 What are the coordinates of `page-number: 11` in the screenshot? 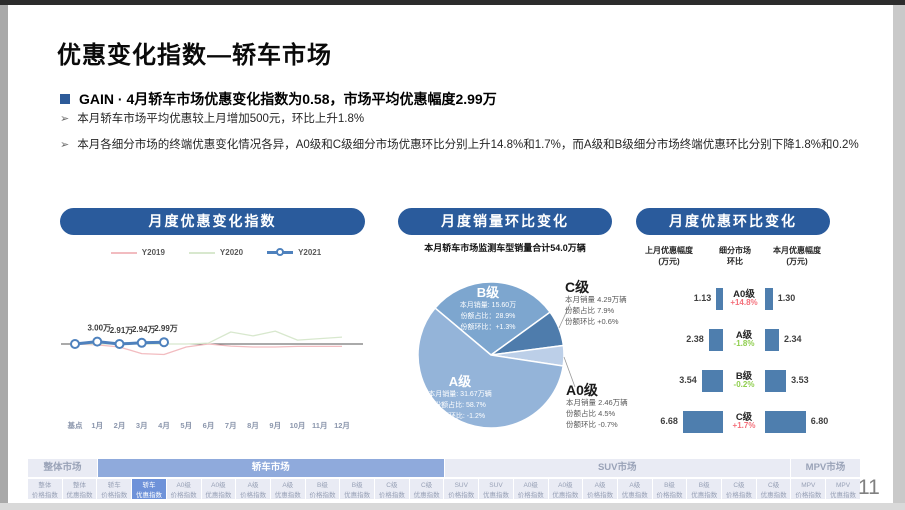 It's located at (869, 487).